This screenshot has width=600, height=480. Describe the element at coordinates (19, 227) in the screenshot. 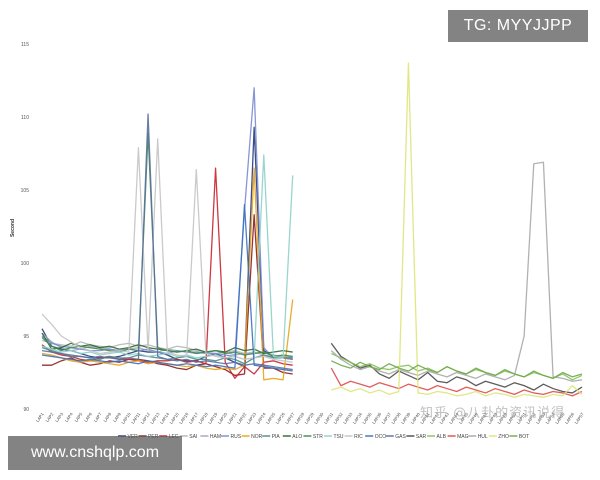

I see `y-axis: Second 90 95 100 105 110 115` at that location.